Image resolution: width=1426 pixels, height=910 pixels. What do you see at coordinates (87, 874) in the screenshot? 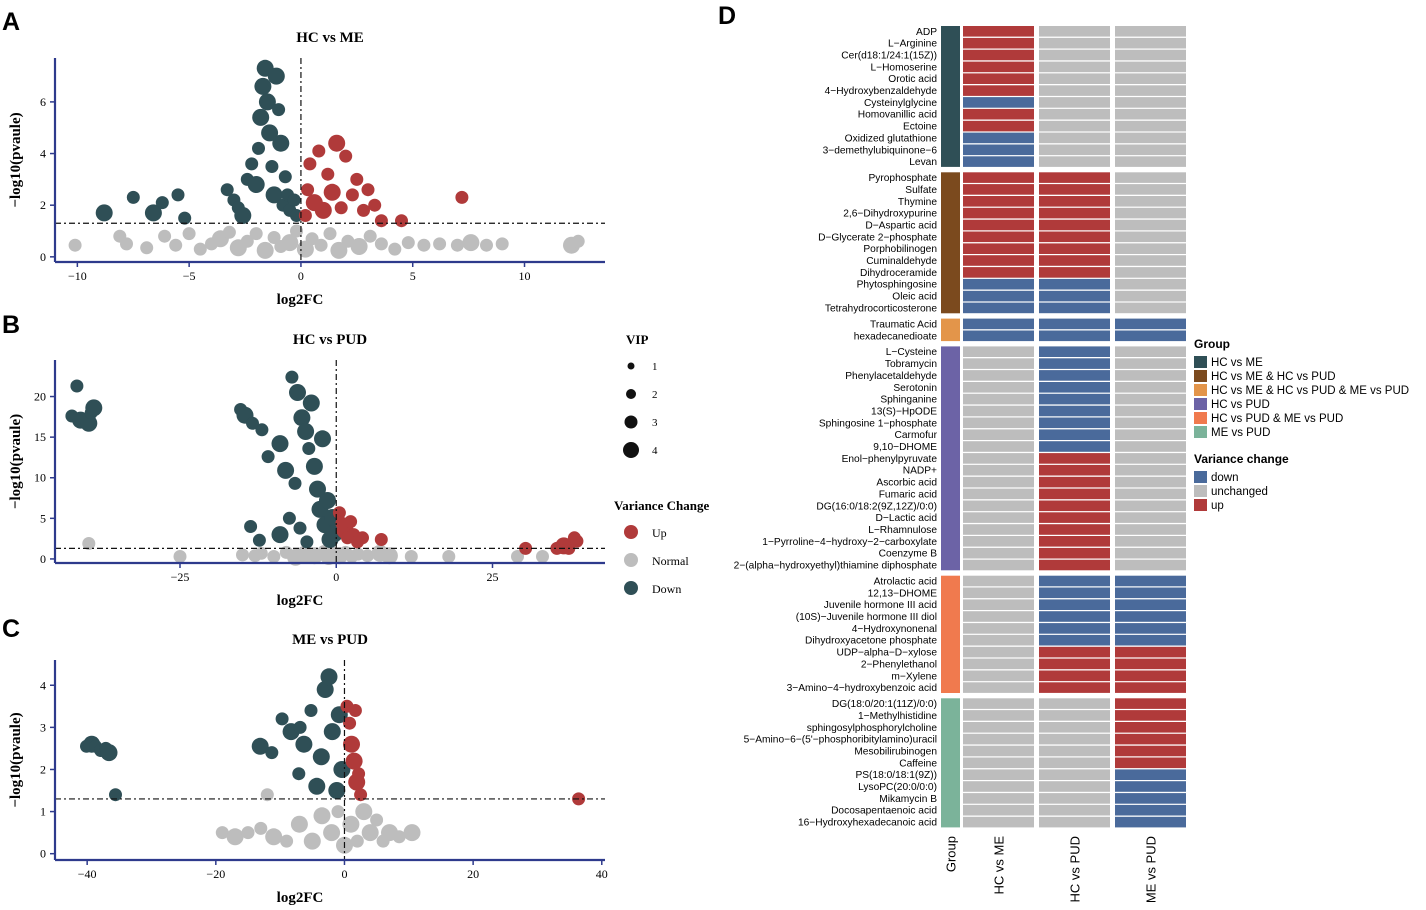
I see `x-tick-label: −40` at bounding box center [87, 874].